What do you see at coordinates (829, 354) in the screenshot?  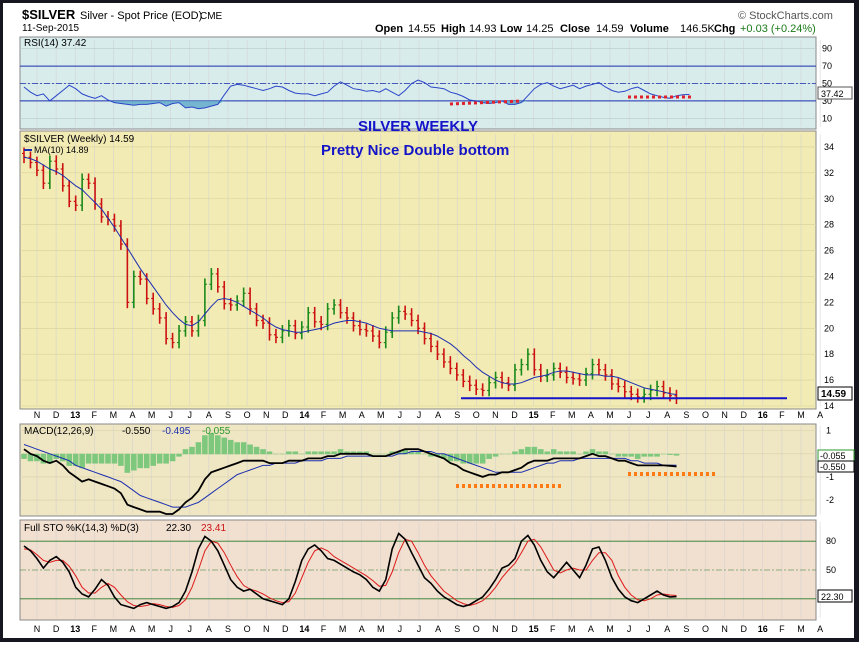 I see `price-tick-label: 18` at bounding box center [829, 354].